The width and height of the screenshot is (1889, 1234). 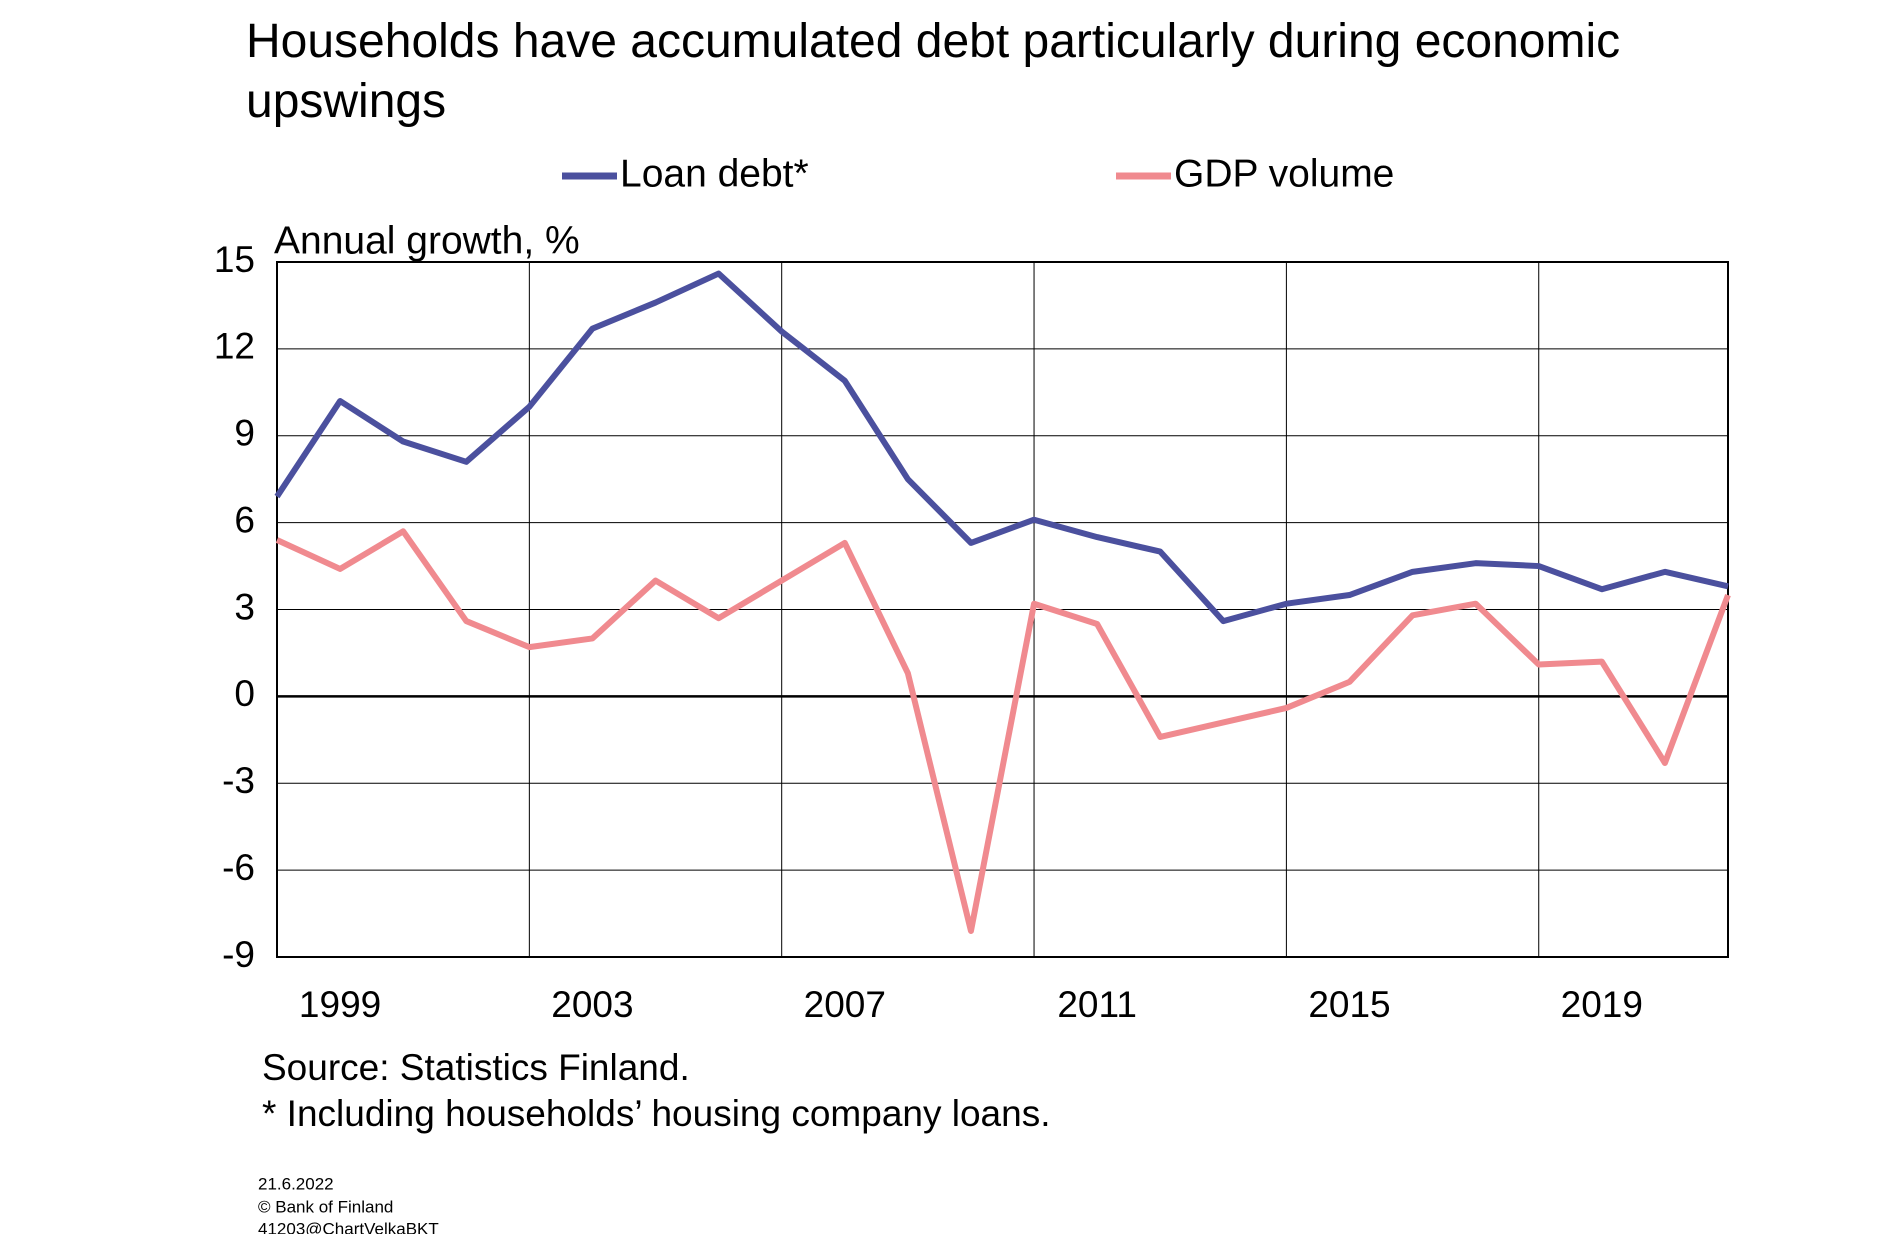 What do you see at coordinates (1602, 1004) in the screenshot?
I see `x-tick-label: 2019` at bounding box center [1602, 1004].